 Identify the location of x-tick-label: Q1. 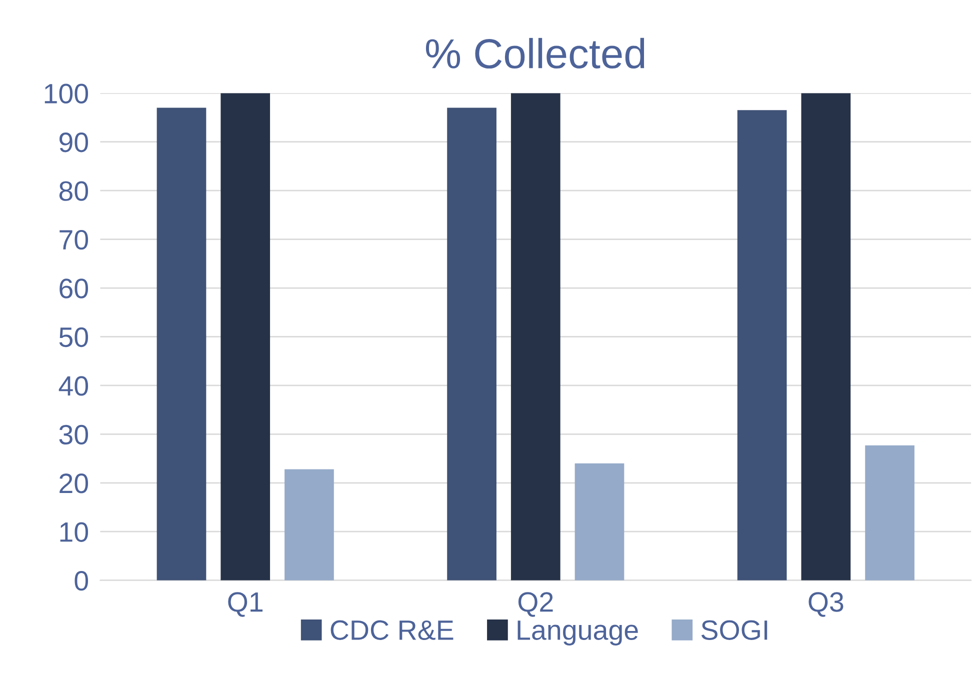
(245, 604).